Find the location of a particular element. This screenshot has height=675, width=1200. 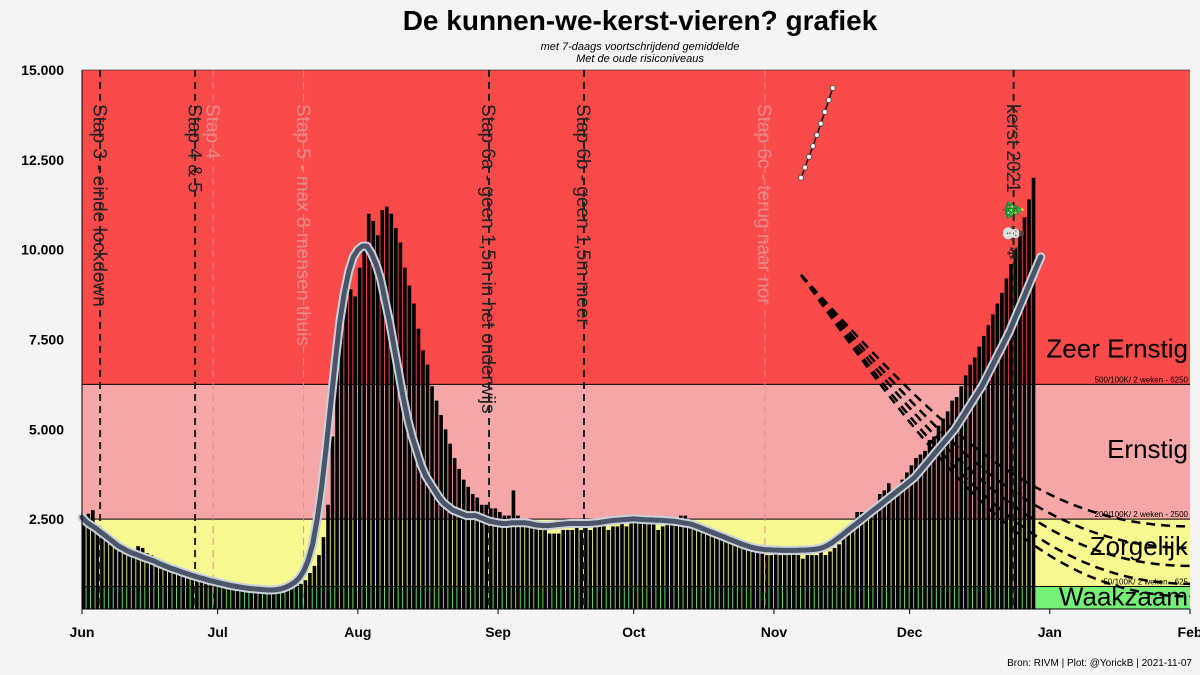

decay-scenario-line is located at coordinates (995, 412).